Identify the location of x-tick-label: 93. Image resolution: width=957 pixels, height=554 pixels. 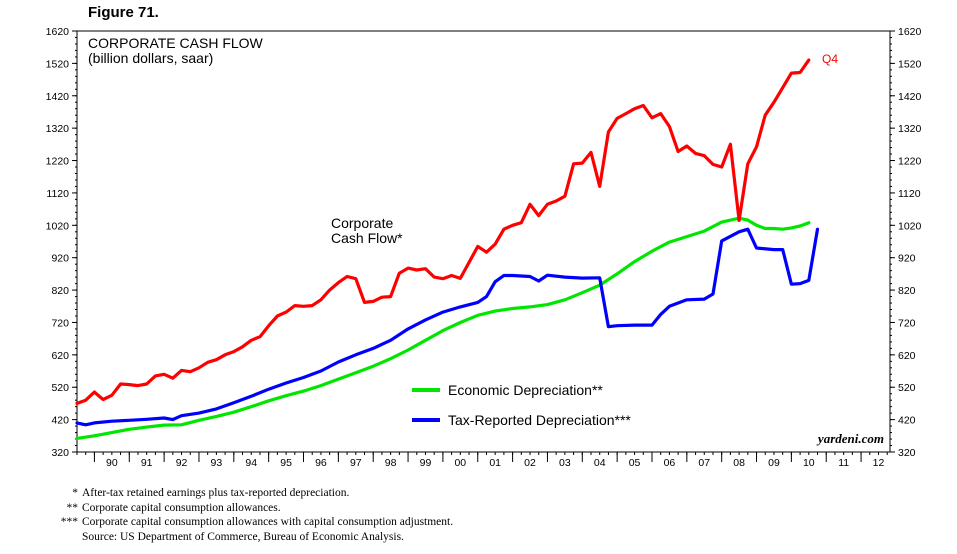
(217, 463).